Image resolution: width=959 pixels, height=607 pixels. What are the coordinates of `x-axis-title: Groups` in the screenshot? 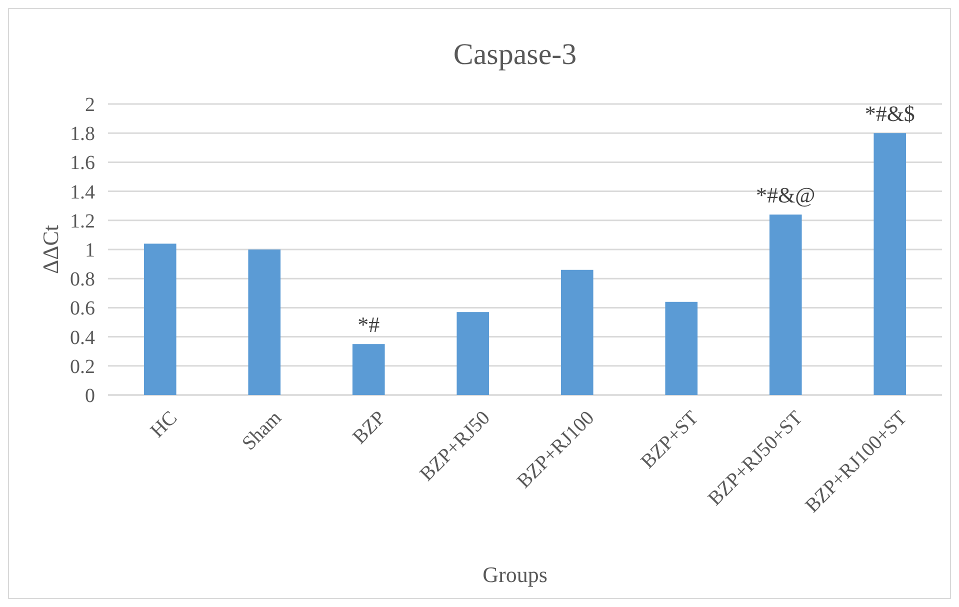 It's located at (515, 574).